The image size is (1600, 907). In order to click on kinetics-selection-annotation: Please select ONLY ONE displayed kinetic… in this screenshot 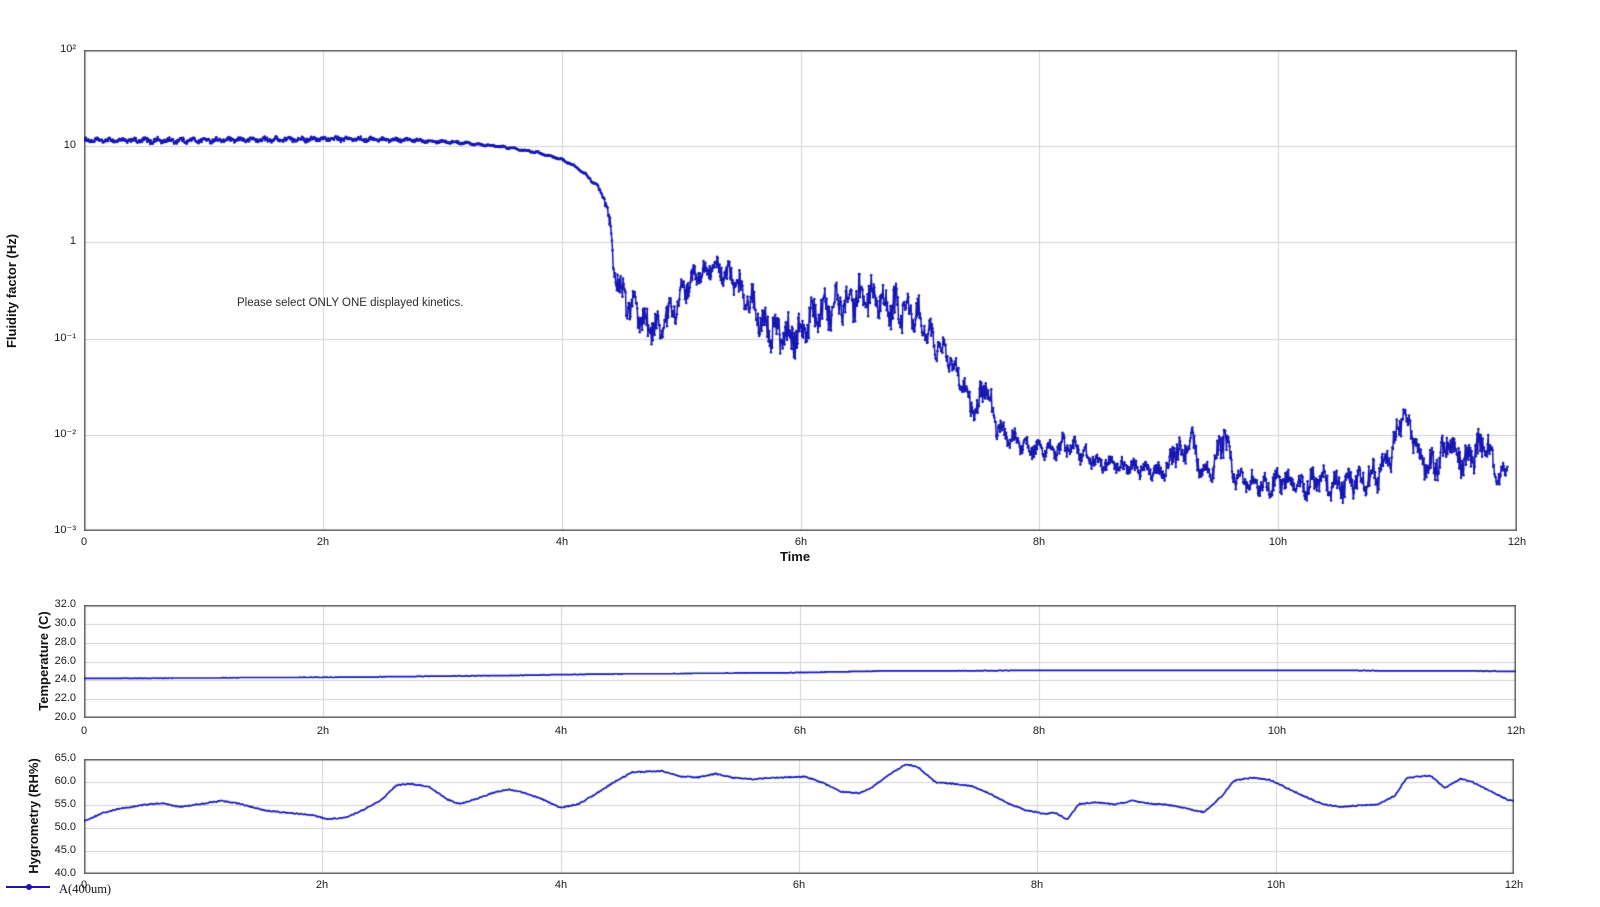, I will do `click(350, 303)`.